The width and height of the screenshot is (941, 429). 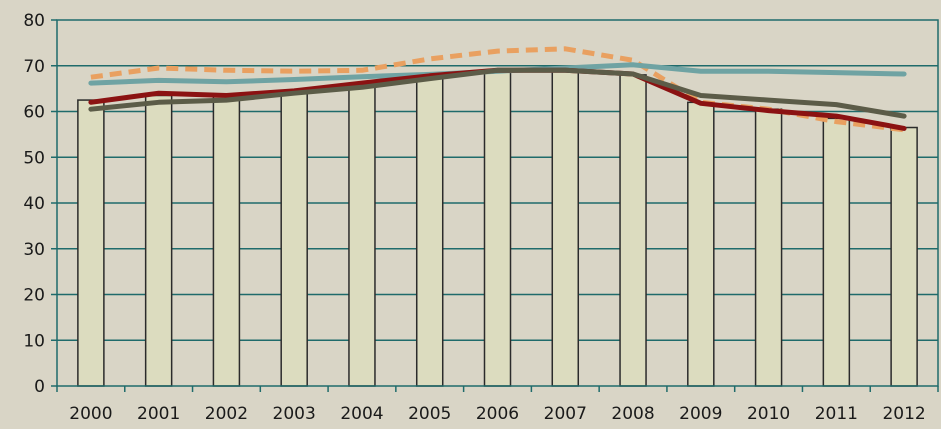 I want to click on x-tick-label-2006: 2006, so click(x=497, y=414).